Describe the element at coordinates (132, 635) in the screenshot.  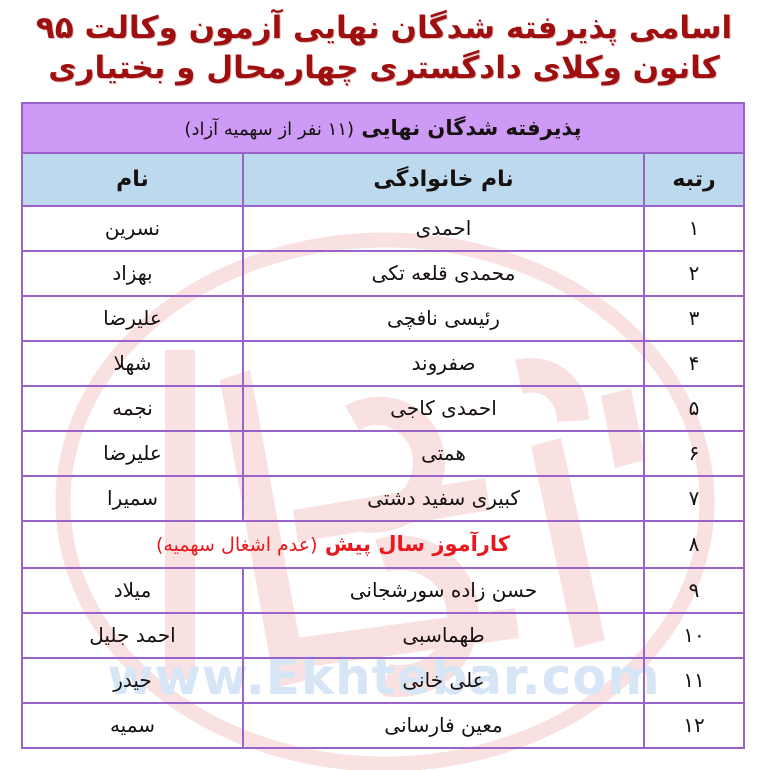
I see `cell-first-name: احمد جلیل` at that location.